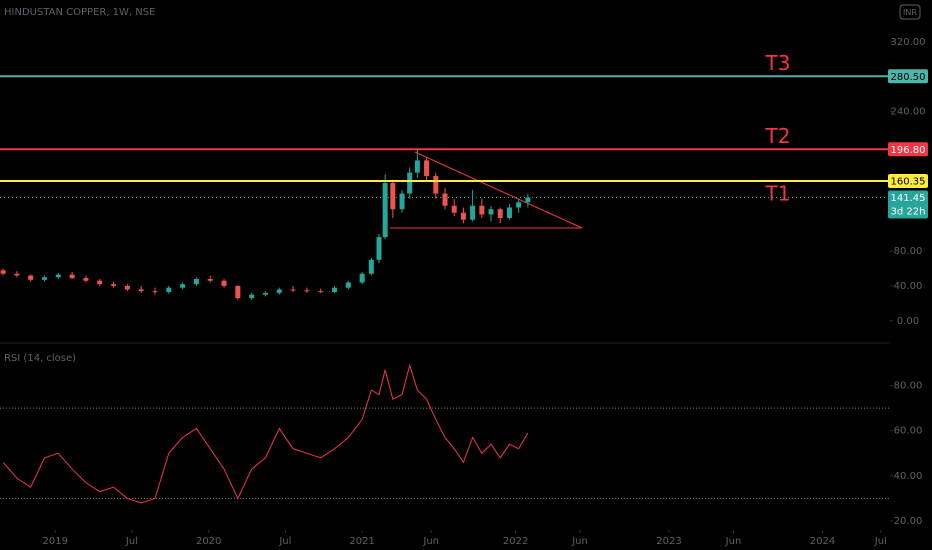 This screenshot has width=932, height=550. I want to click on trendline, so click(498, 190).